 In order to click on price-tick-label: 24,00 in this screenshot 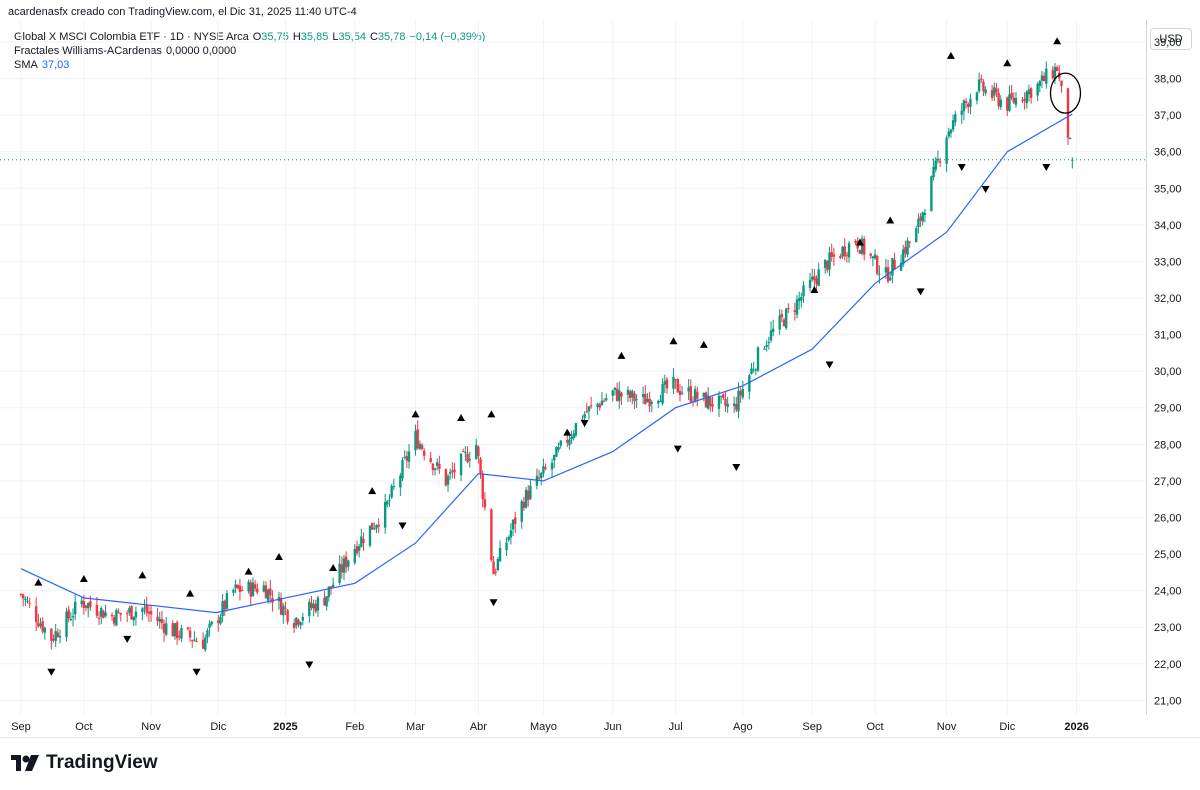, I will do `click(1168, 592)`.